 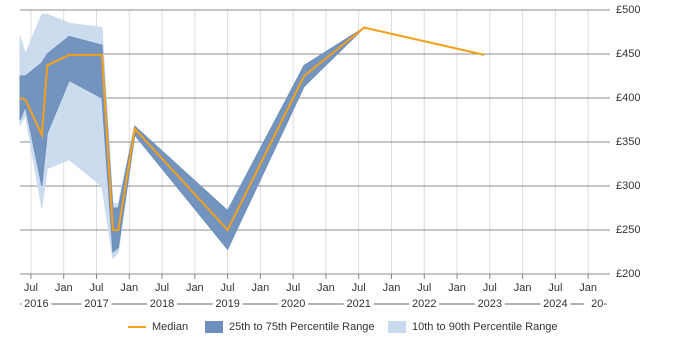 I want to click on year-label: 2020, so click(x=293, y=304).